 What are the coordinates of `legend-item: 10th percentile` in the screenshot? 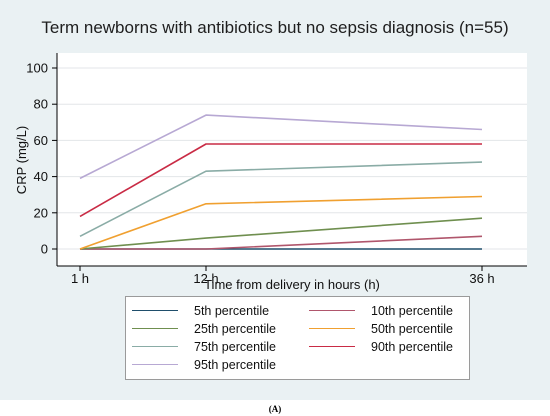 It's located at (381, 310).